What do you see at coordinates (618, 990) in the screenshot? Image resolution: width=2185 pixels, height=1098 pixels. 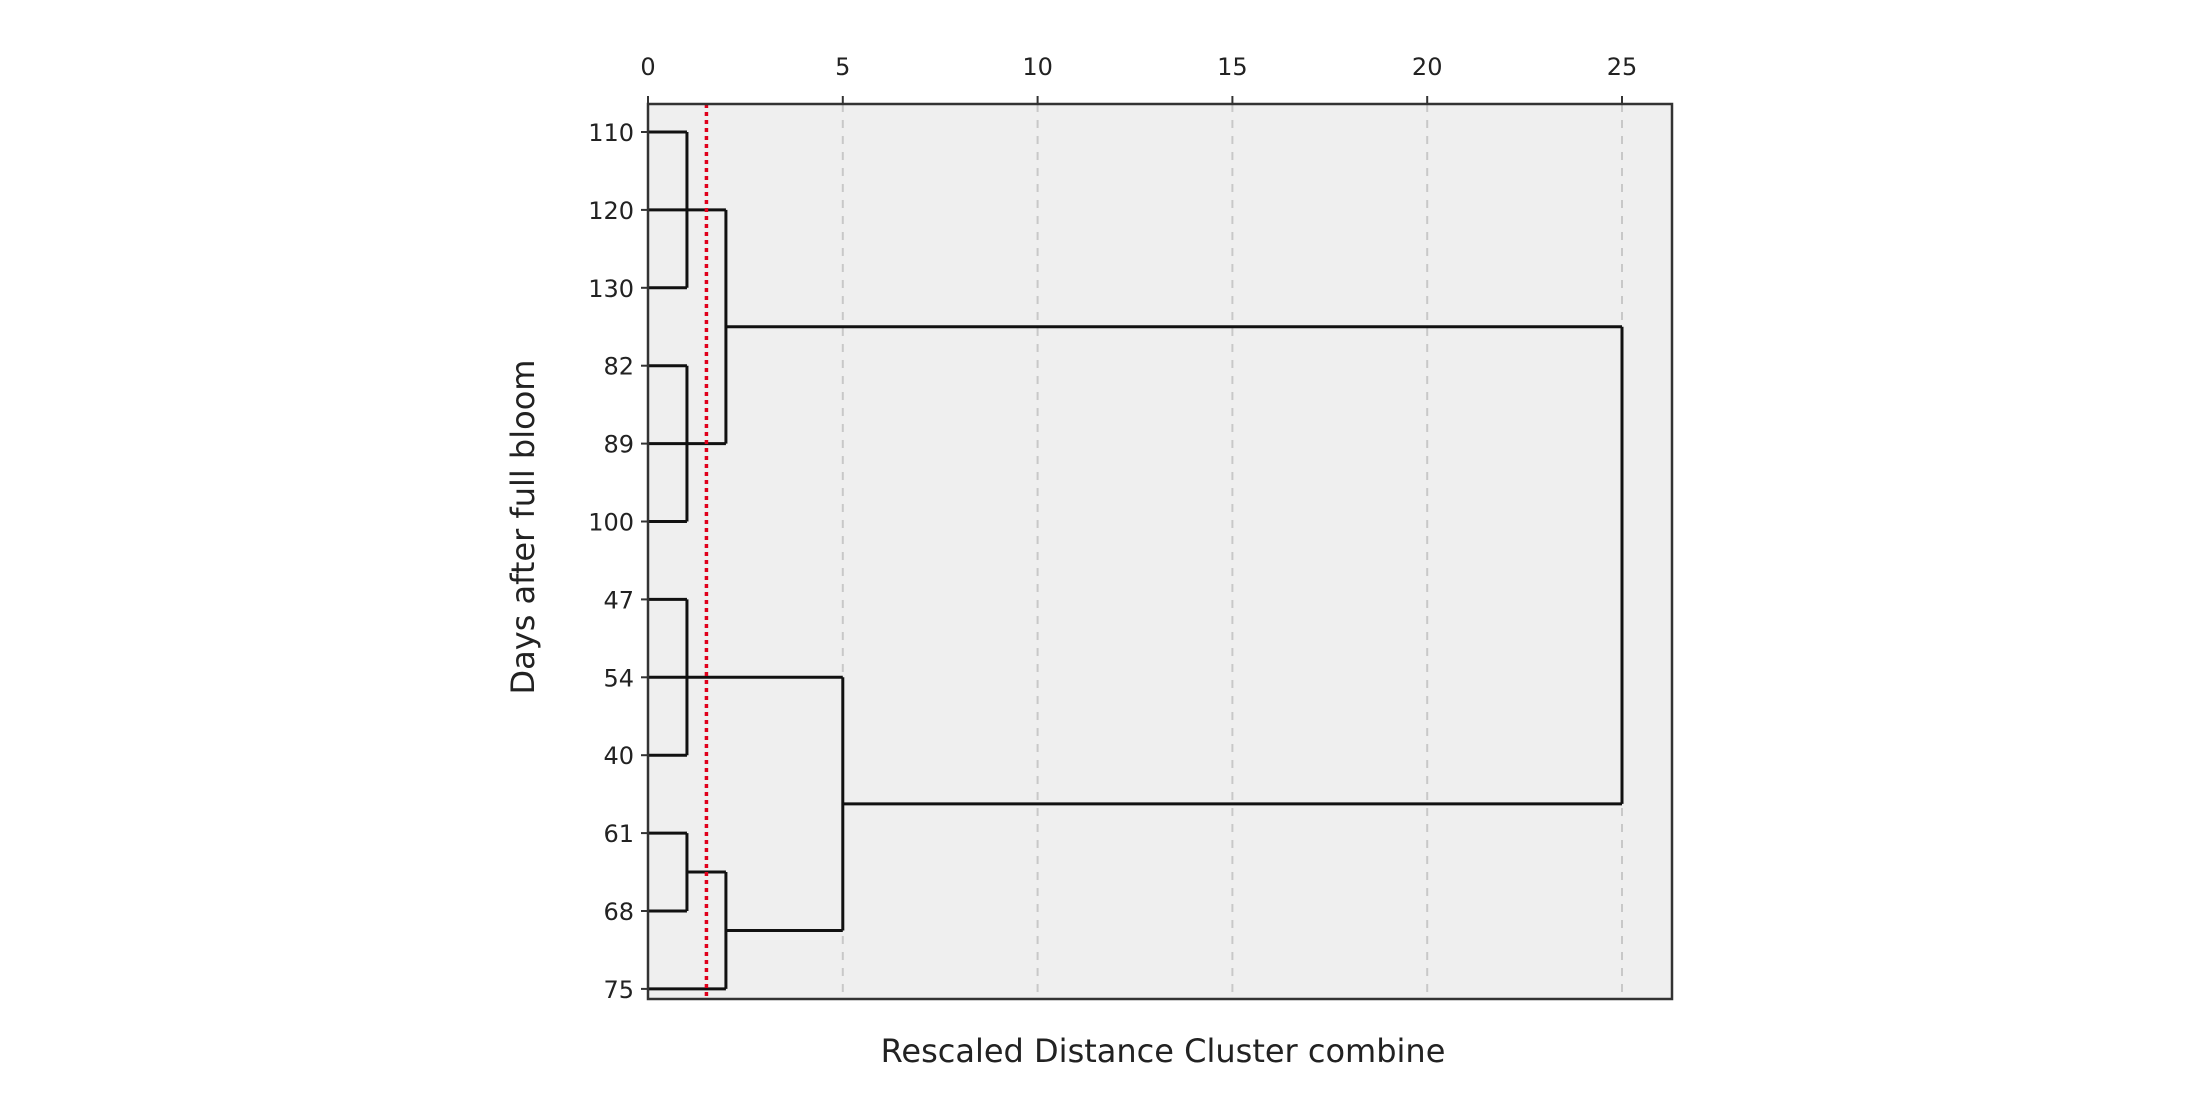 I see `leaf-label-75: 75` at bounding box center [618, 990].